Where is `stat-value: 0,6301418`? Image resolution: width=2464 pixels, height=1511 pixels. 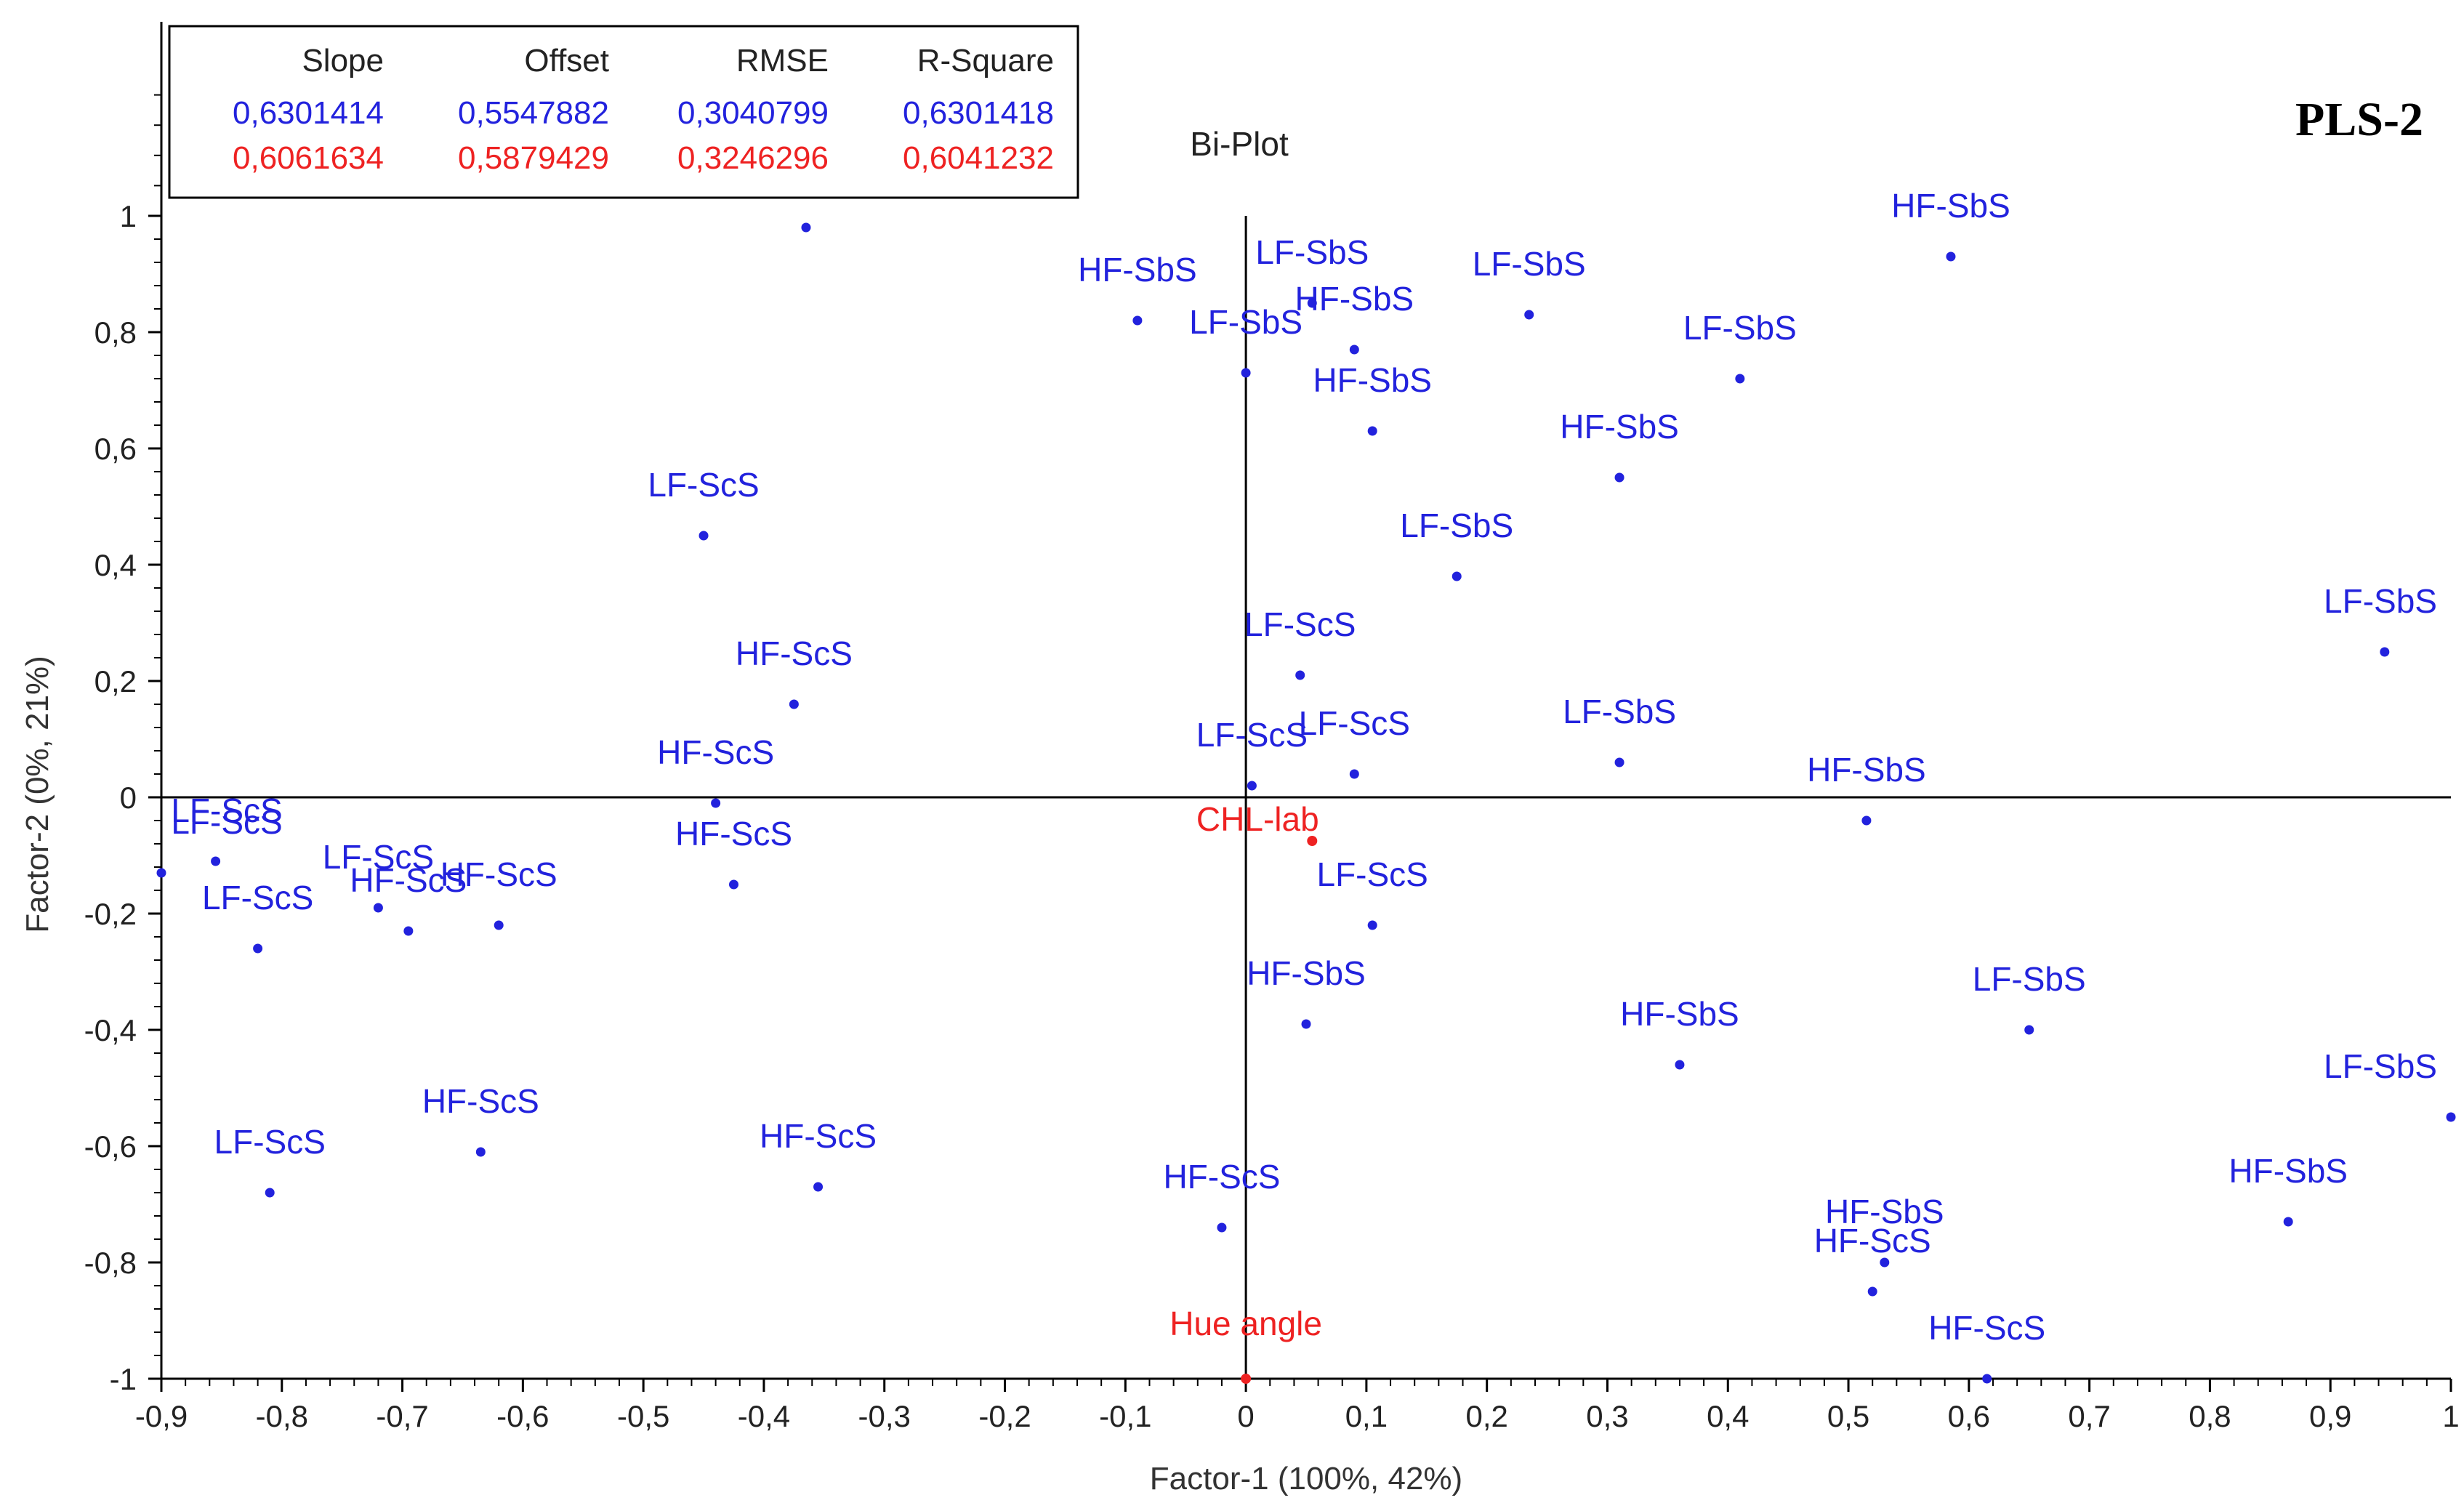
stat-value: 0,6301418 is located at coordinates (978, 113).